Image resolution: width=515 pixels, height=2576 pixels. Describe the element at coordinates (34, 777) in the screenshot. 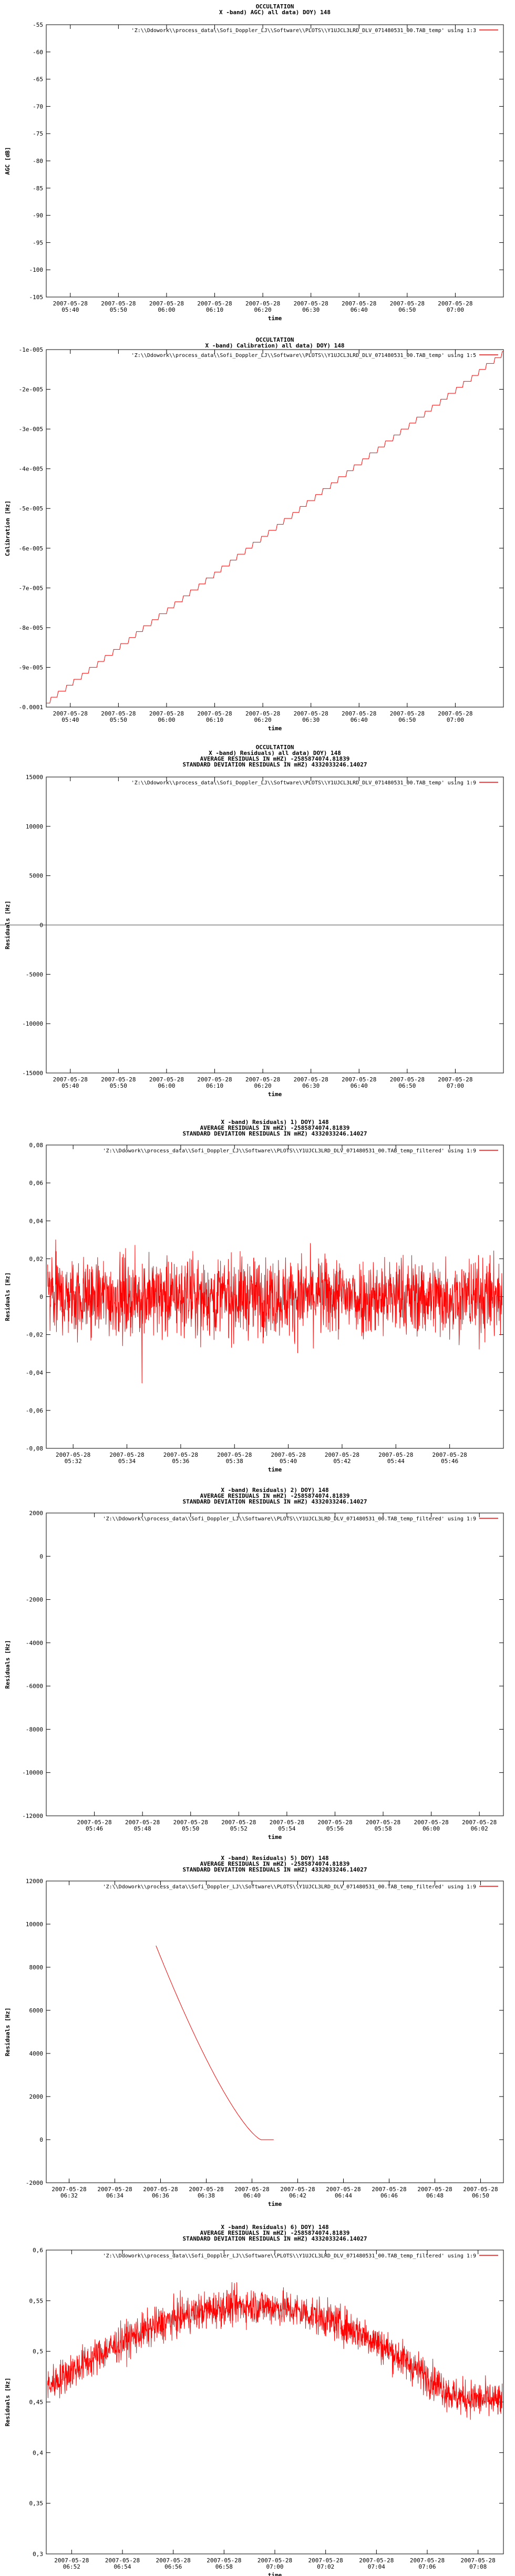

I see `y-tick-label: 15000` at that location.